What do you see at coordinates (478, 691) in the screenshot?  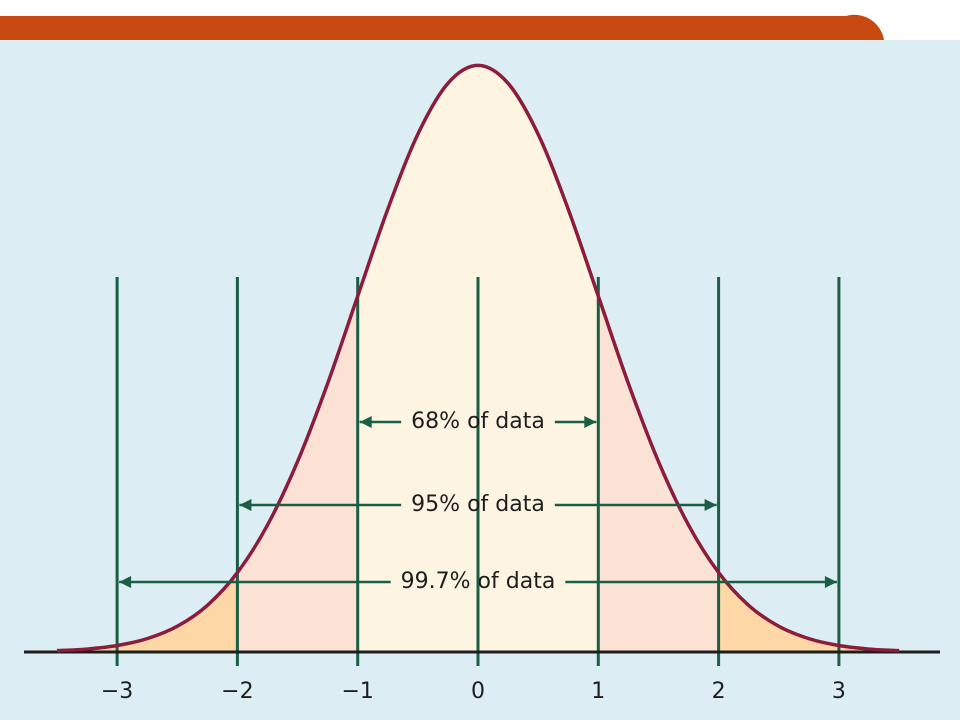 I see `x-tick-label: 0` at bounding box center [478, 691].